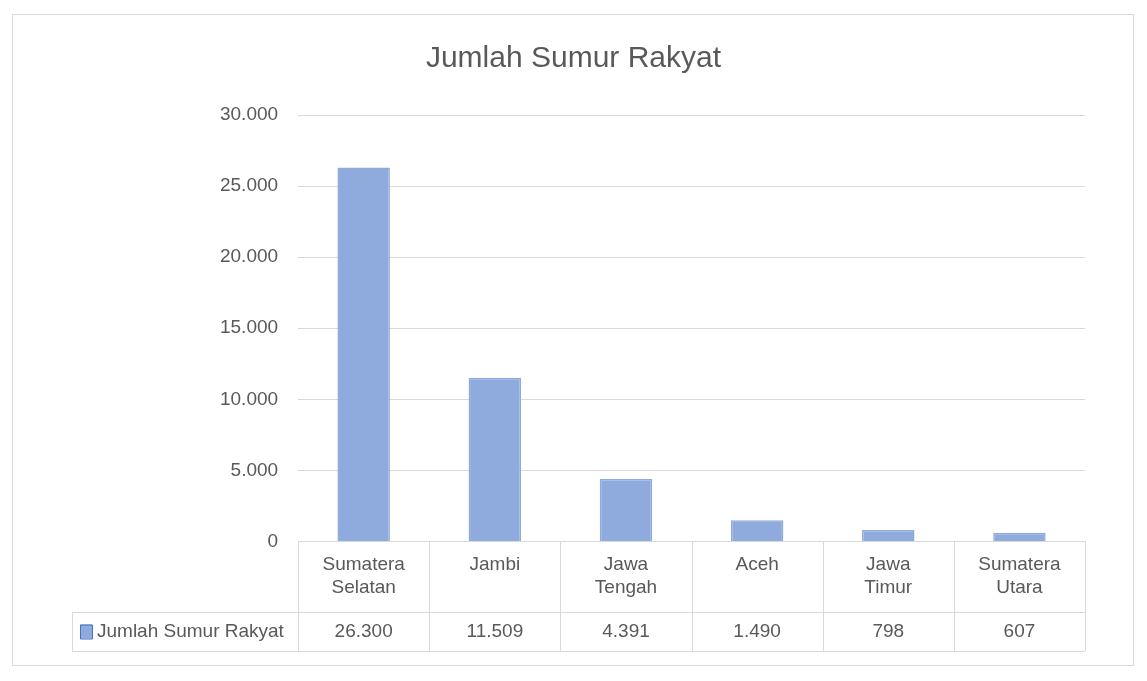 Image resolution: width=1147 pixels, height=681 pixels. Describe the element at coordinates (626, 630) in the screenshot. I see `data-label: 4.391` at that location.